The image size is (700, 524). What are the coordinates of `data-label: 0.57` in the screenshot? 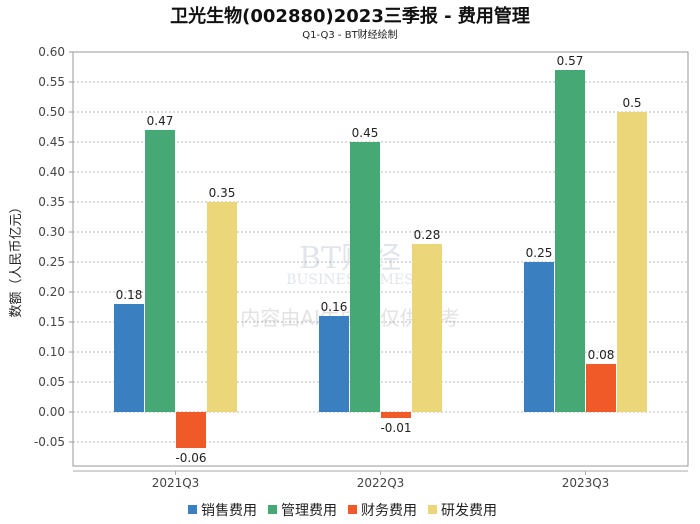 It's located at (570, 61).